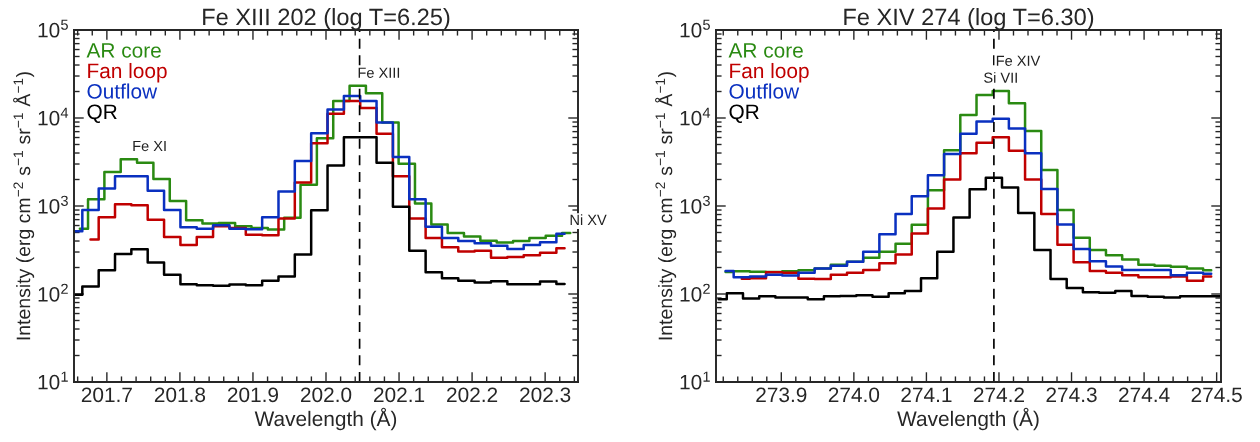 The height and width of the screenshot is (442, 1260). I want to click on x-tick-label: 273.9, so click(781, 395).